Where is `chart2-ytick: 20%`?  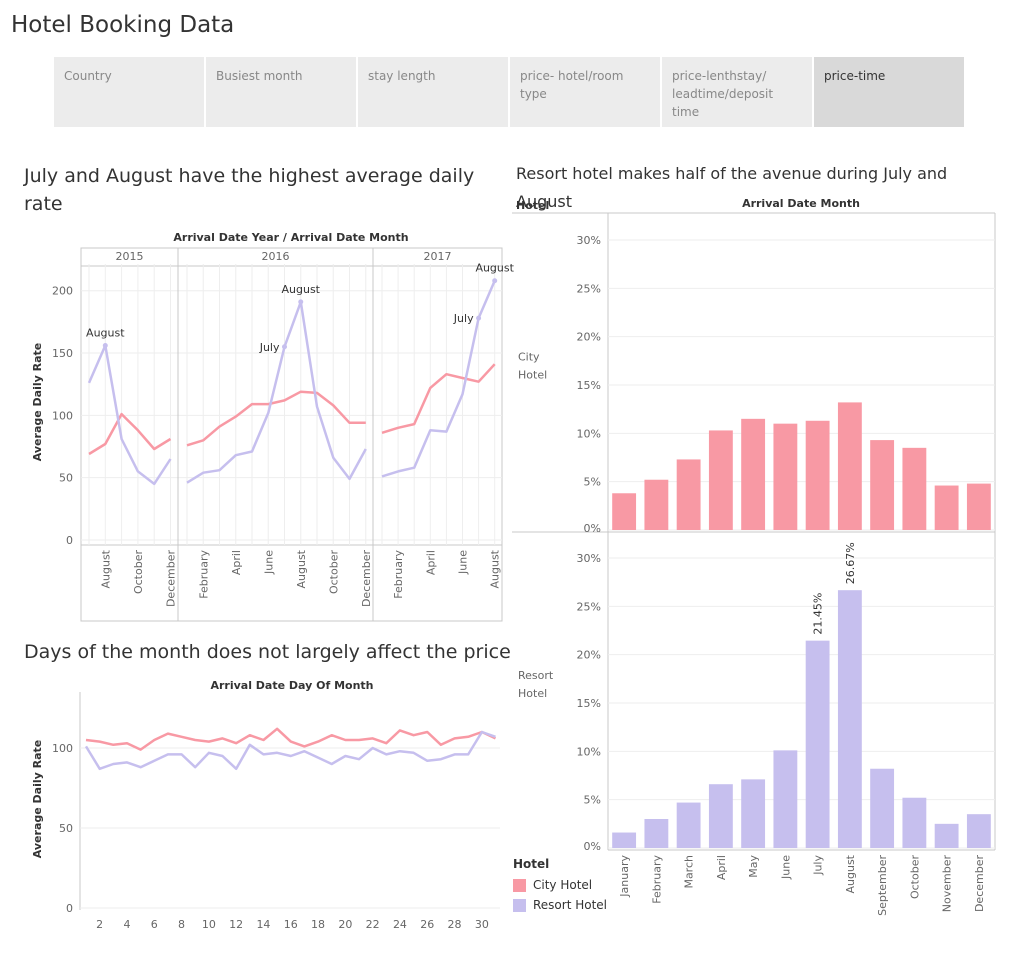
chart2-ytick: 20% is located at coordinates (589, 337).